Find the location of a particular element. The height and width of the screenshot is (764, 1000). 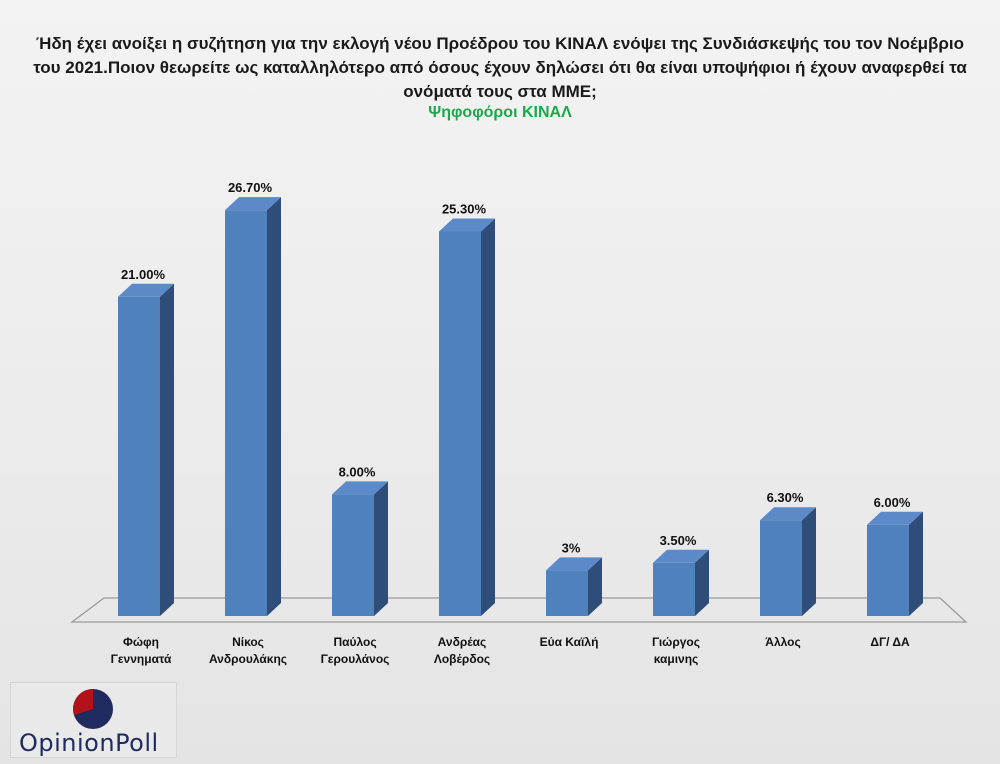

category-label: Εύα Καϊλή is located at coordinates (569, 642).